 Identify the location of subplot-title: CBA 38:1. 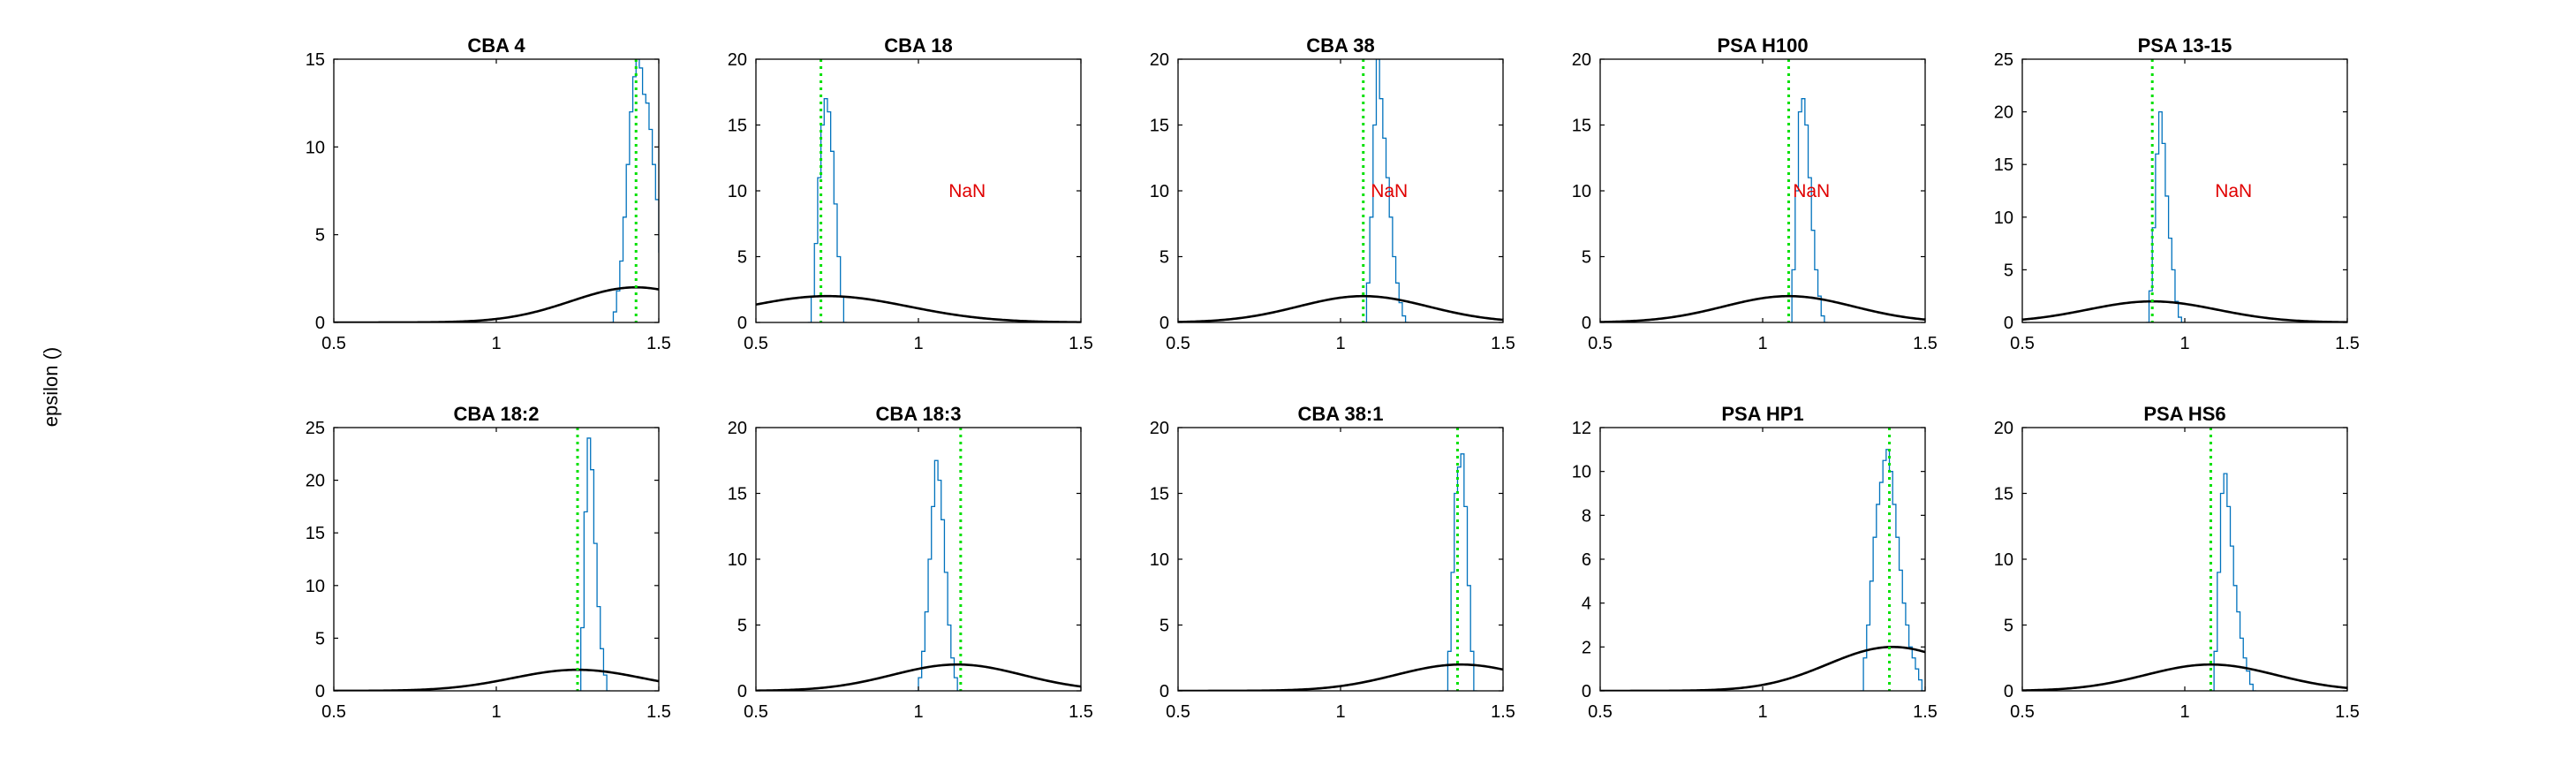
(1341, 414).